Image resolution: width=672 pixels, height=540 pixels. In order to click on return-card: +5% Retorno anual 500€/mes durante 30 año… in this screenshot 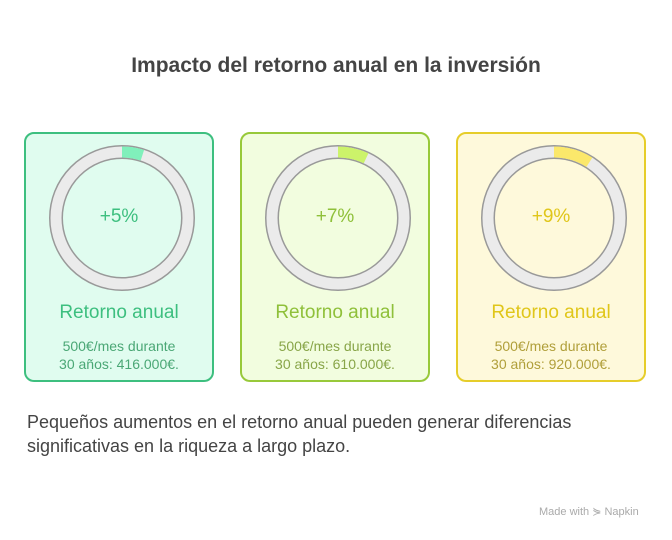, I will do `click(119, 257)`.